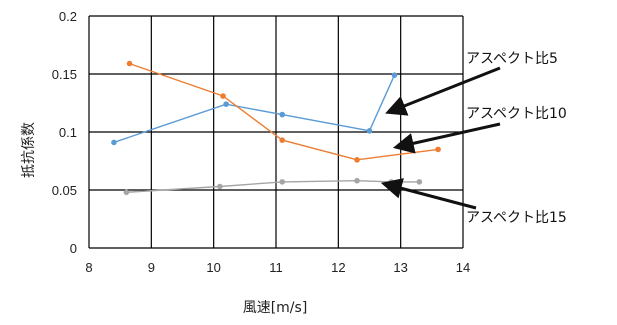 This screenshot has height=325, width=617. Describe the element at coordinates (88, 267) in the screenshot. I see `x-tick-label: 8` at that location.